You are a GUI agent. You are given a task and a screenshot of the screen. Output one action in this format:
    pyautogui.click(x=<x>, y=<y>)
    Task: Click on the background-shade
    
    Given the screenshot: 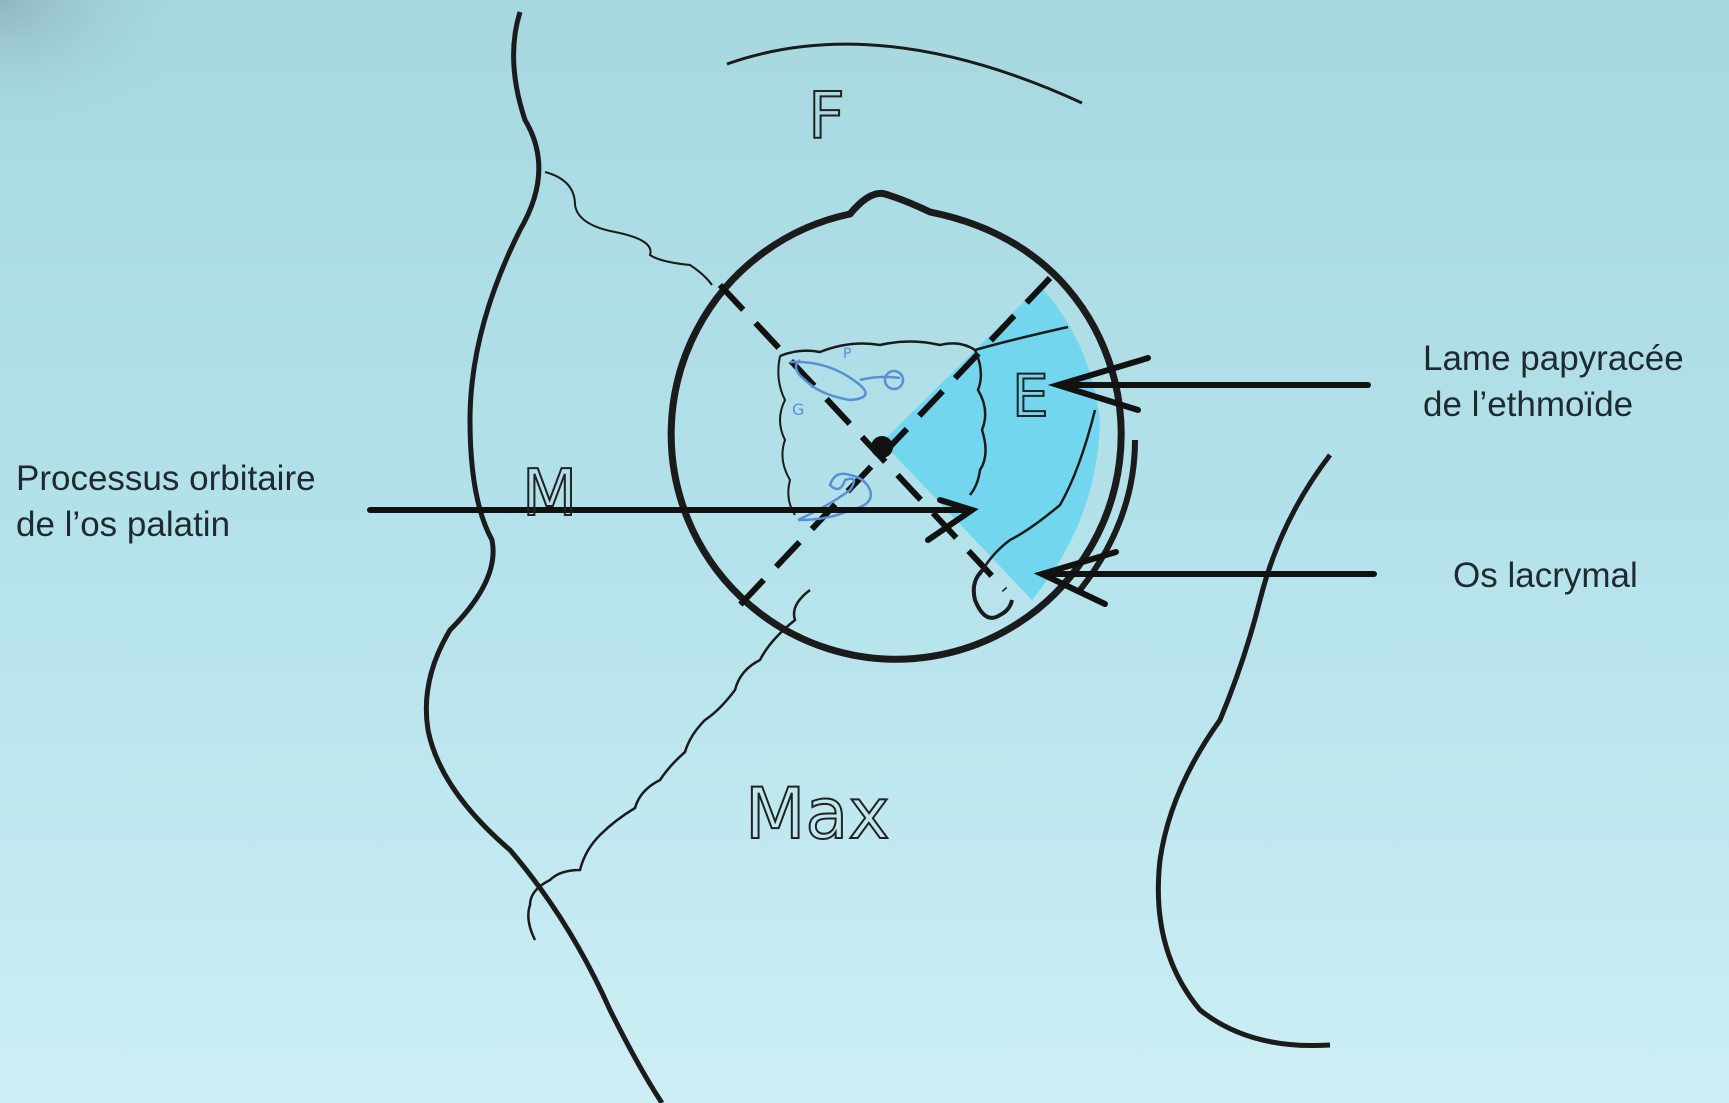 What is the action you would take?
    pyautogui.click(x=300, y=200)
    